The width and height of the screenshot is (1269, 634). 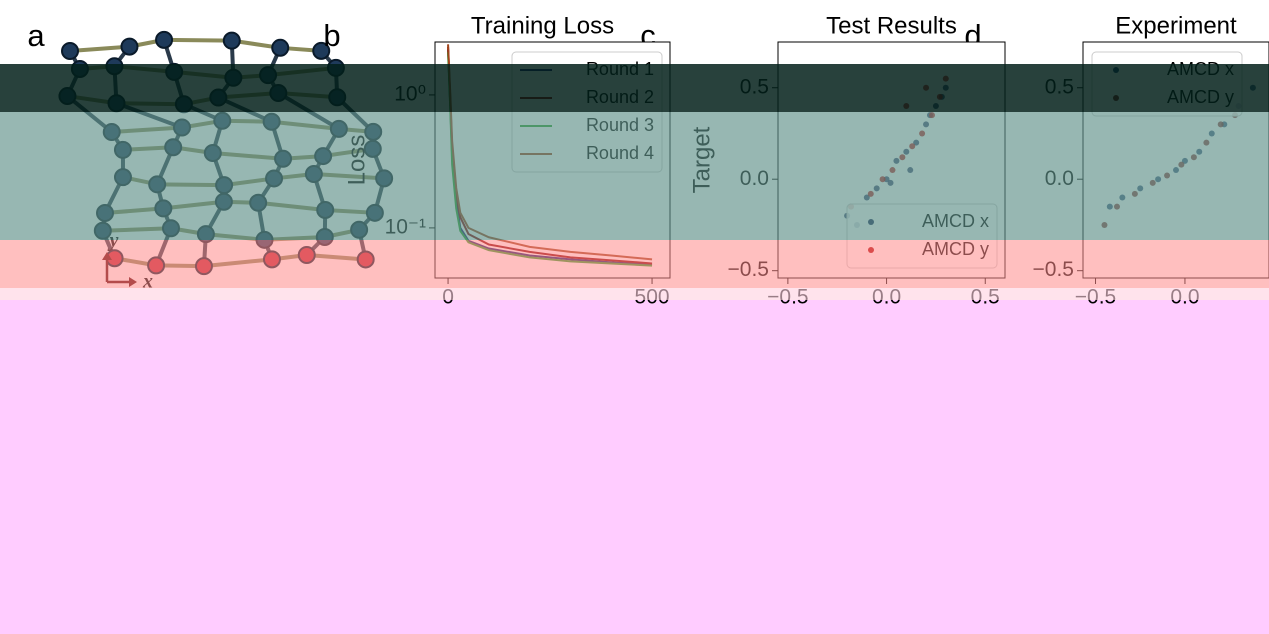 What do you see at coordinates (1200, 97) in the screenshot?
I see `legend-label: AMCD y` at bounding box center [1200, 97].